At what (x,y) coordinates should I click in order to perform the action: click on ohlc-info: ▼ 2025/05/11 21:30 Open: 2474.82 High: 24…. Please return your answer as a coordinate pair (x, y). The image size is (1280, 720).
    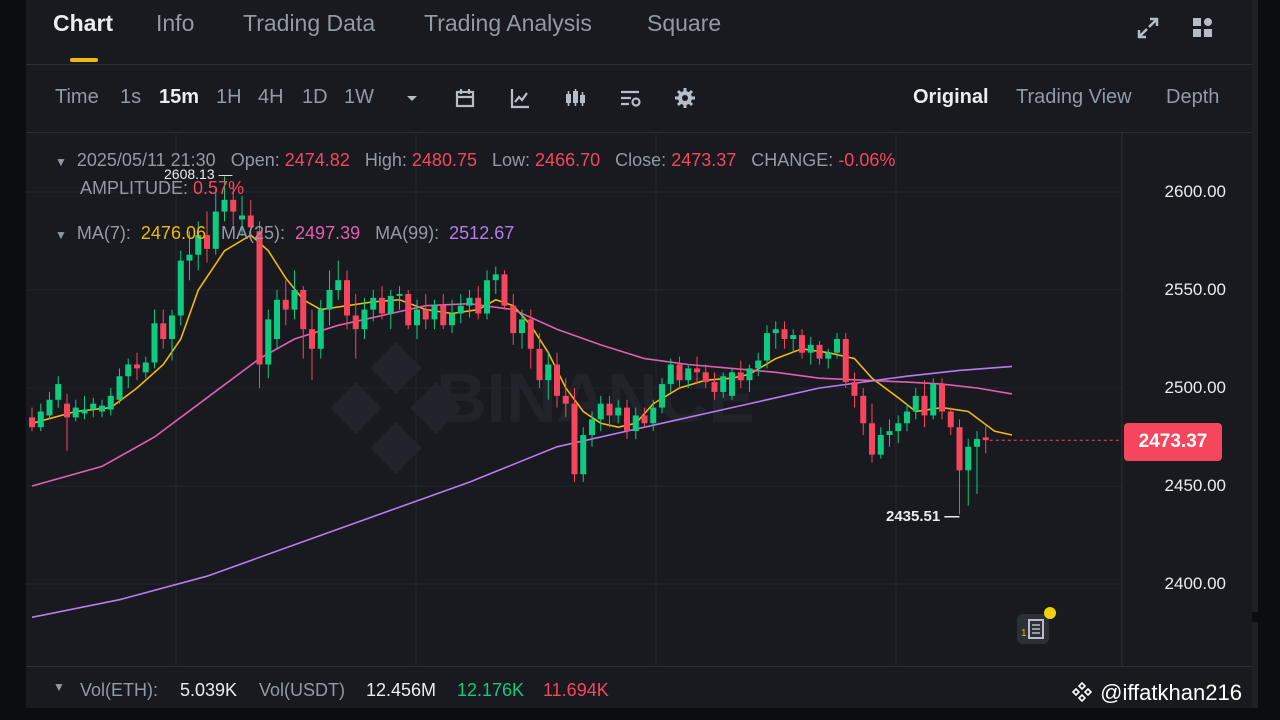
    Looking at the image, I should click on (475, 160).